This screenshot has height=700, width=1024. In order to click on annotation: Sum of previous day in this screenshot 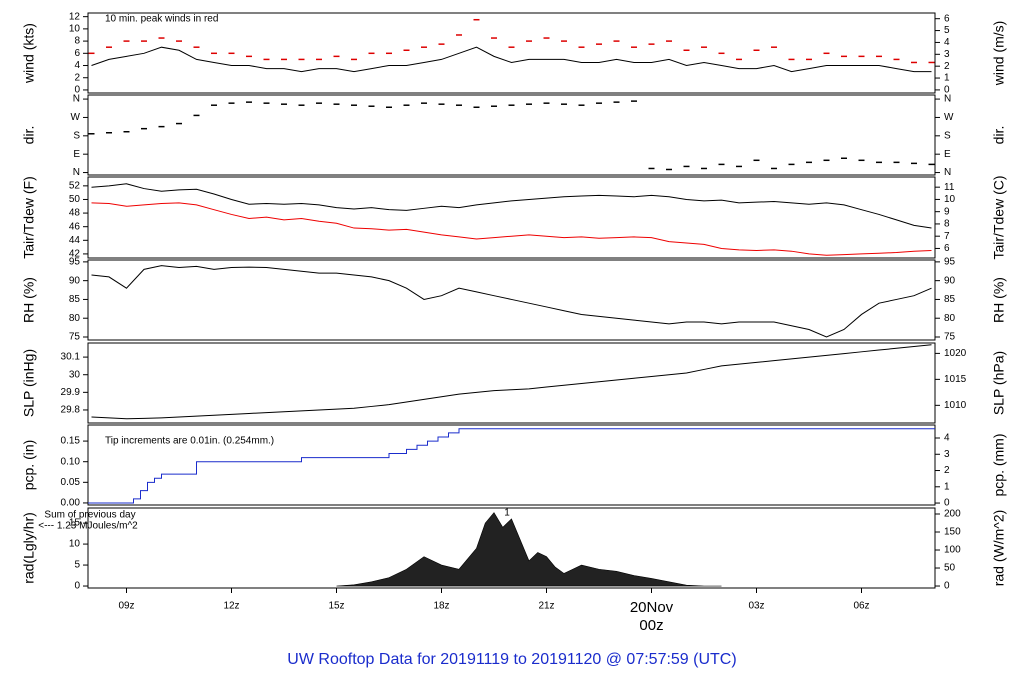, I will do `click(89, 515)`.